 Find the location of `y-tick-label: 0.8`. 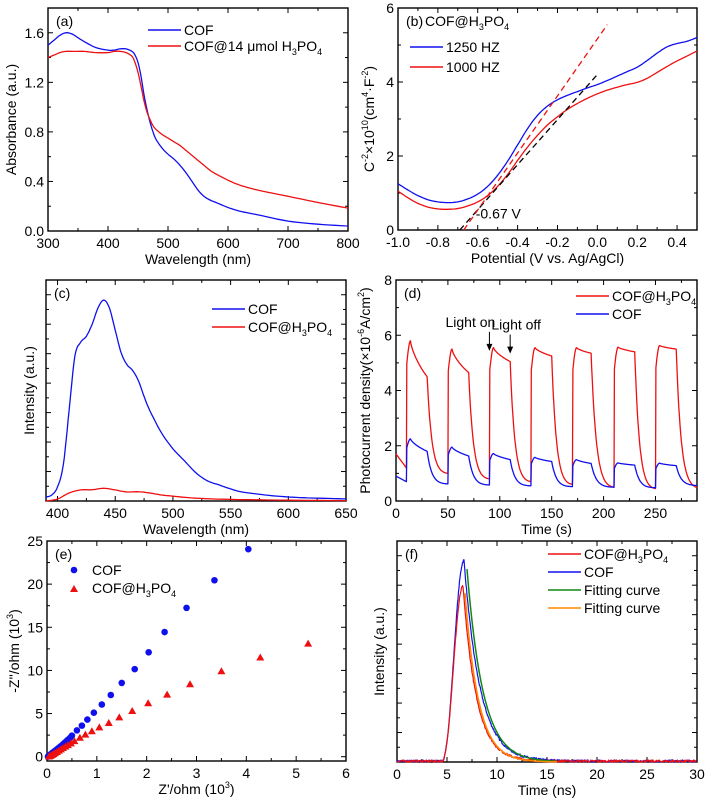

y-tick-label: 0.8 is located at coordinates (35, 132).